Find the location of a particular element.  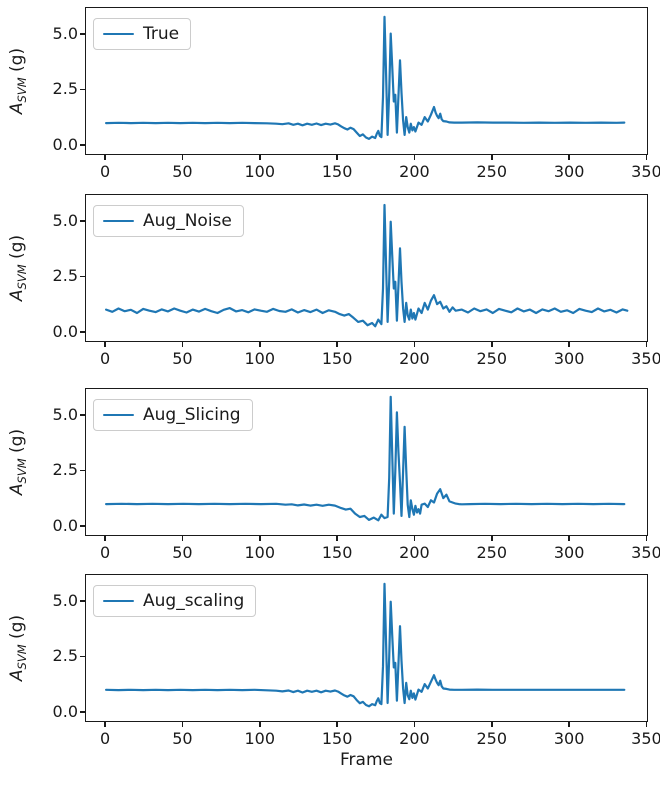

legend-box-3: Aug_Slicing is located at coordinates (173, 415).